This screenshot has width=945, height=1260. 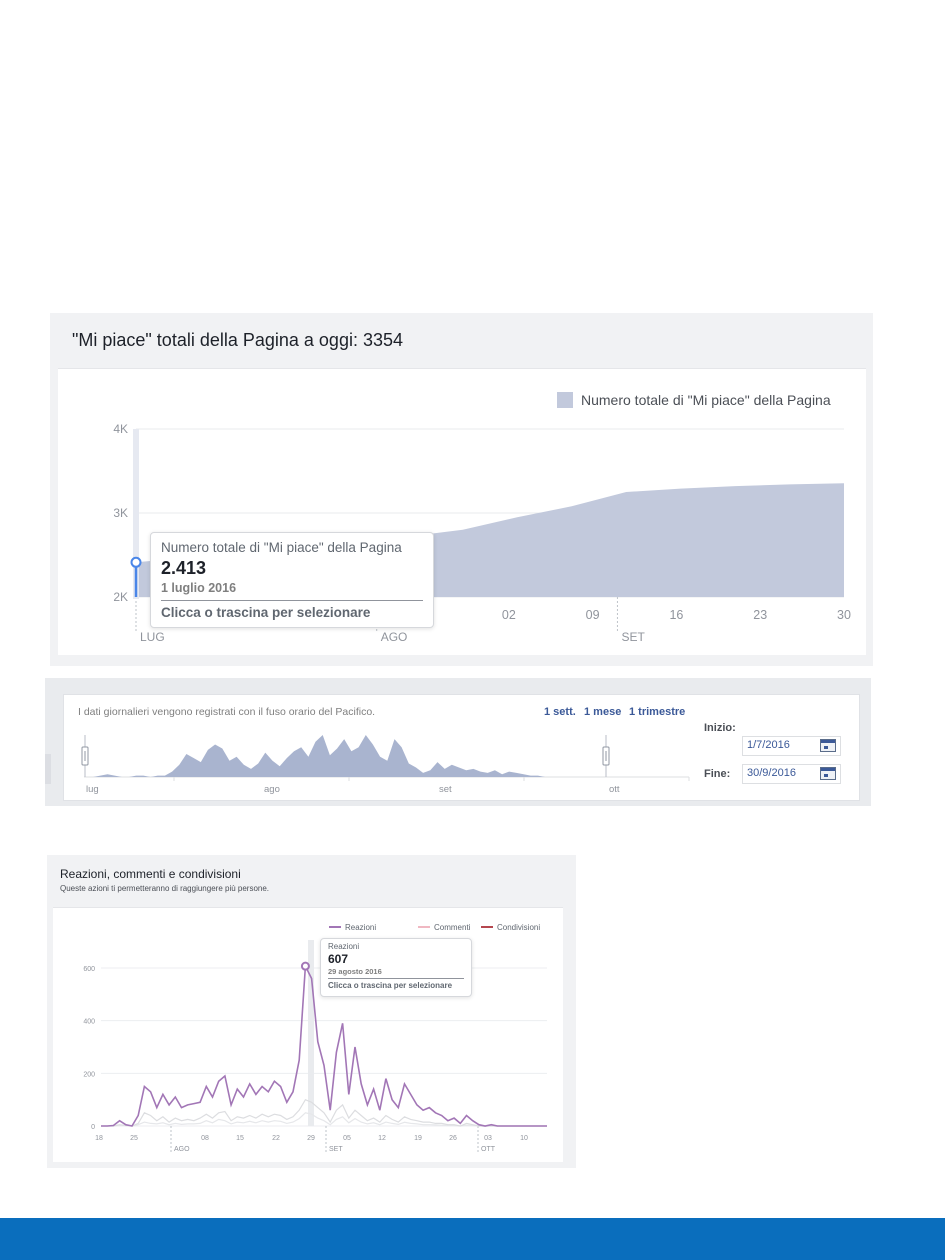 I want to click on range-start-handle, so click(x=85, y=756).